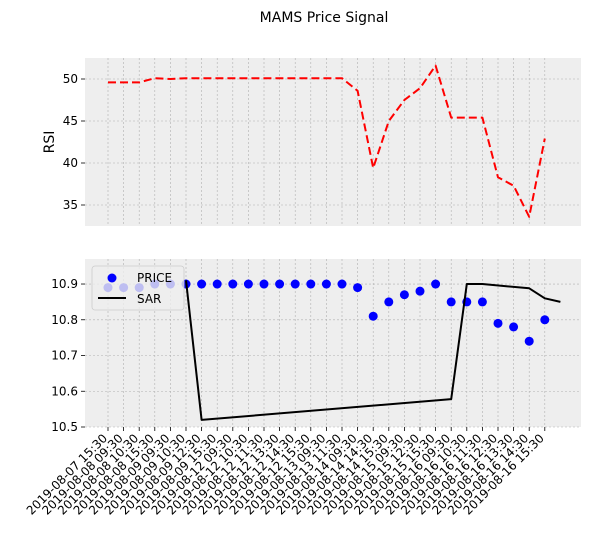 Image resolution: width=591 pixels, height=540 pixels. I want to click on y-tick-label: 40, so click(70, 163).